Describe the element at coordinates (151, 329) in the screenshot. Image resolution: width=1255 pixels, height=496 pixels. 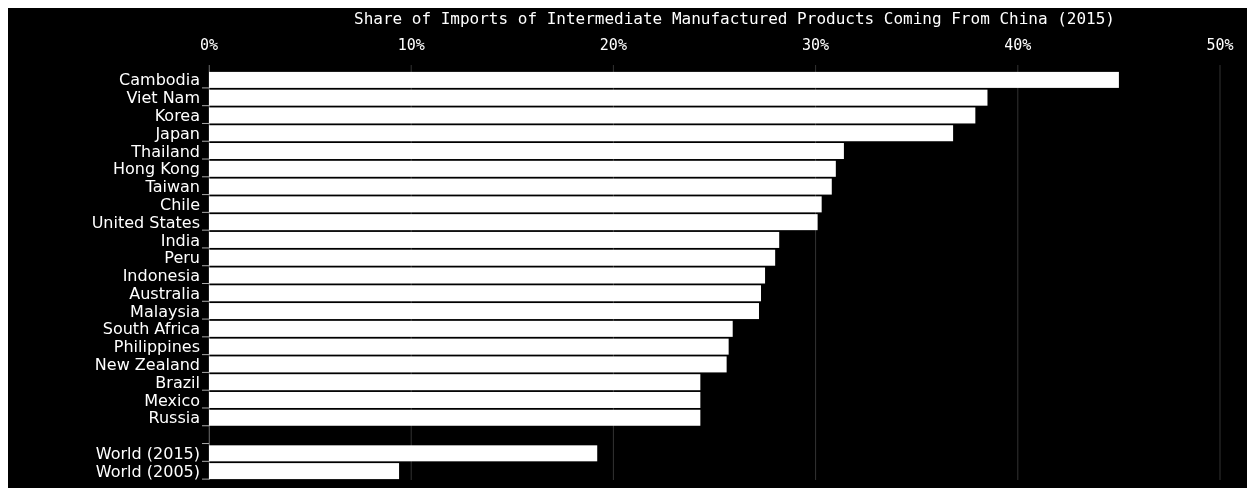
I see `y-tick-label: South Africa` at that location.